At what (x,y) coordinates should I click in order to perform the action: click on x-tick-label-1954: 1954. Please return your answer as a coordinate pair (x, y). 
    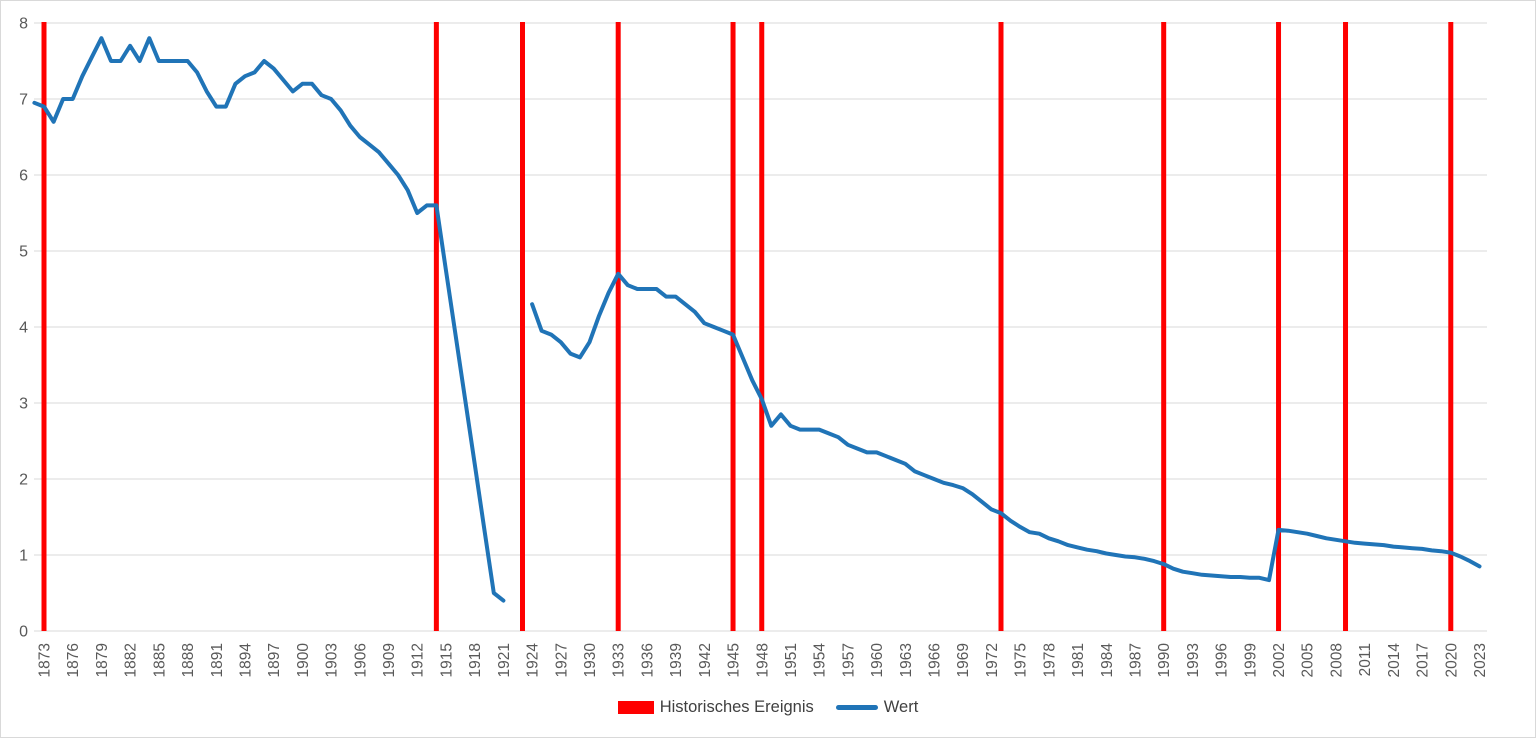
    Looking at the image, I should click on (820, 660).